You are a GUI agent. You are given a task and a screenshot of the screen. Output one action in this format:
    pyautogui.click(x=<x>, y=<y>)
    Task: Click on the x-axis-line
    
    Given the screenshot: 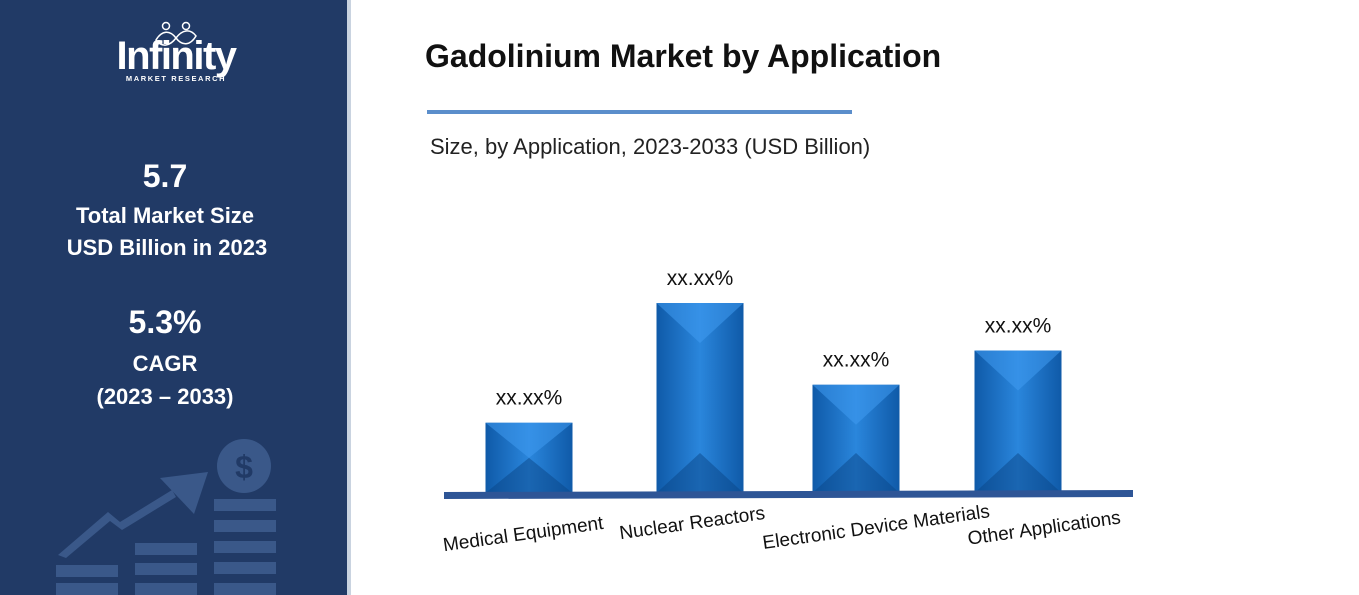 What is the action you would take?
    pyautogui.click(x=788, y=494)
    